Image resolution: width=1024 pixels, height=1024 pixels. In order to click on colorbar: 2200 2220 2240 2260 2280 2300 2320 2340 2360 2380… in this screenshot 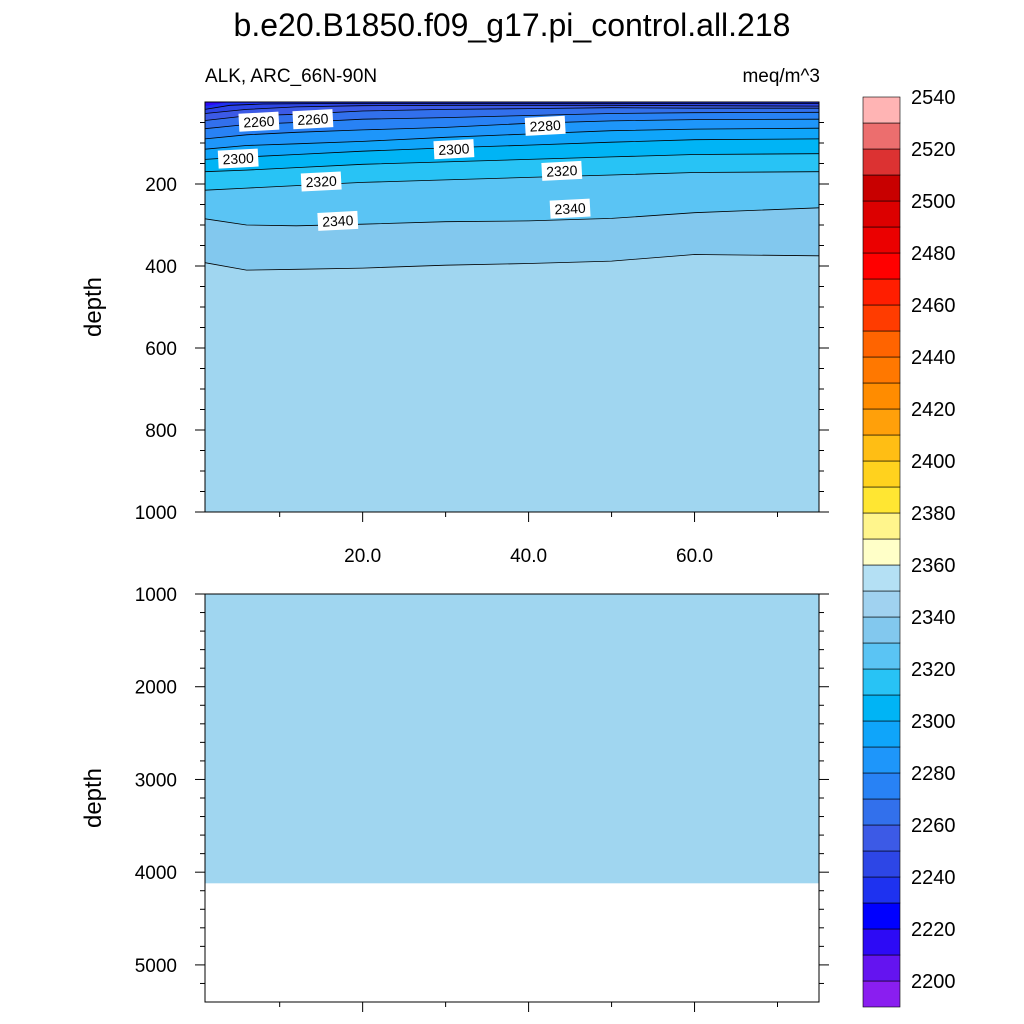, I will do `click(909, 547)`.